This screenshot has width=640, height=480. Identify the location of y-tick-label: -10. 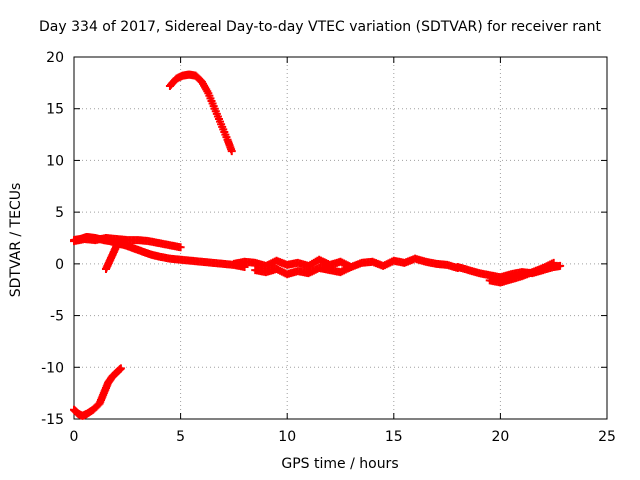
(52, 368).